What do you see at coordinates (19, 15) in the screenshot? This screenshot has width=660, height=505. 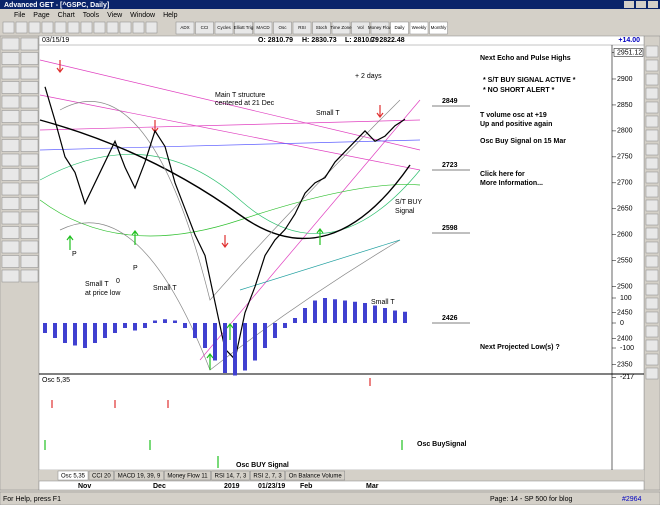 I see `menu-item: File` at bounding box center [19, 15].